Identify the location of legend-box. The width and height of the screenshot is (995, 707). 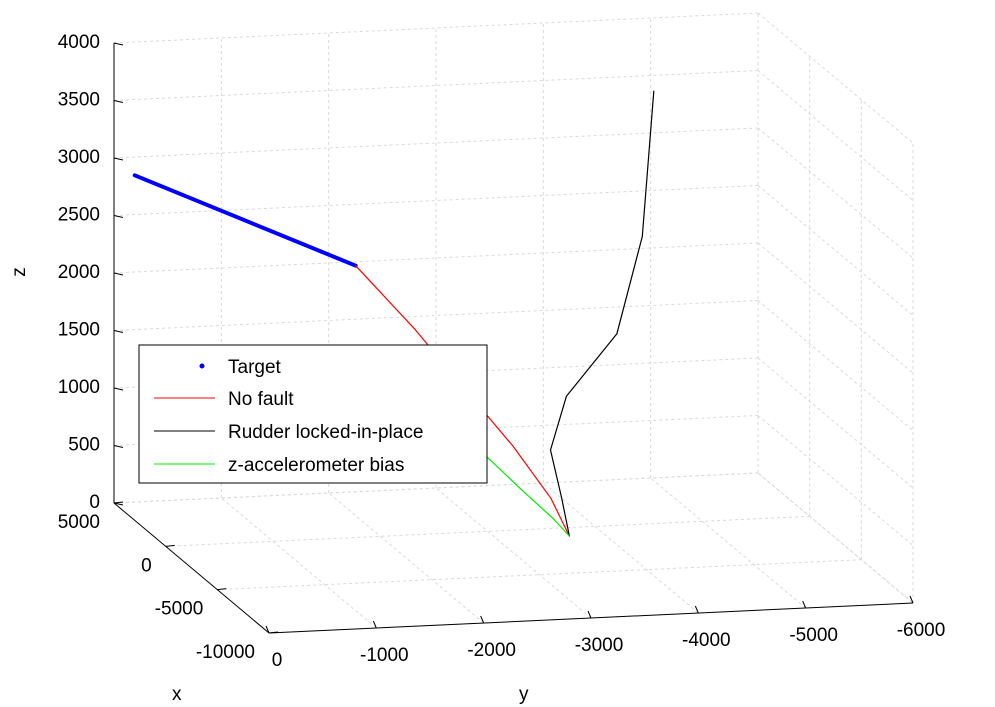
(313, 414).